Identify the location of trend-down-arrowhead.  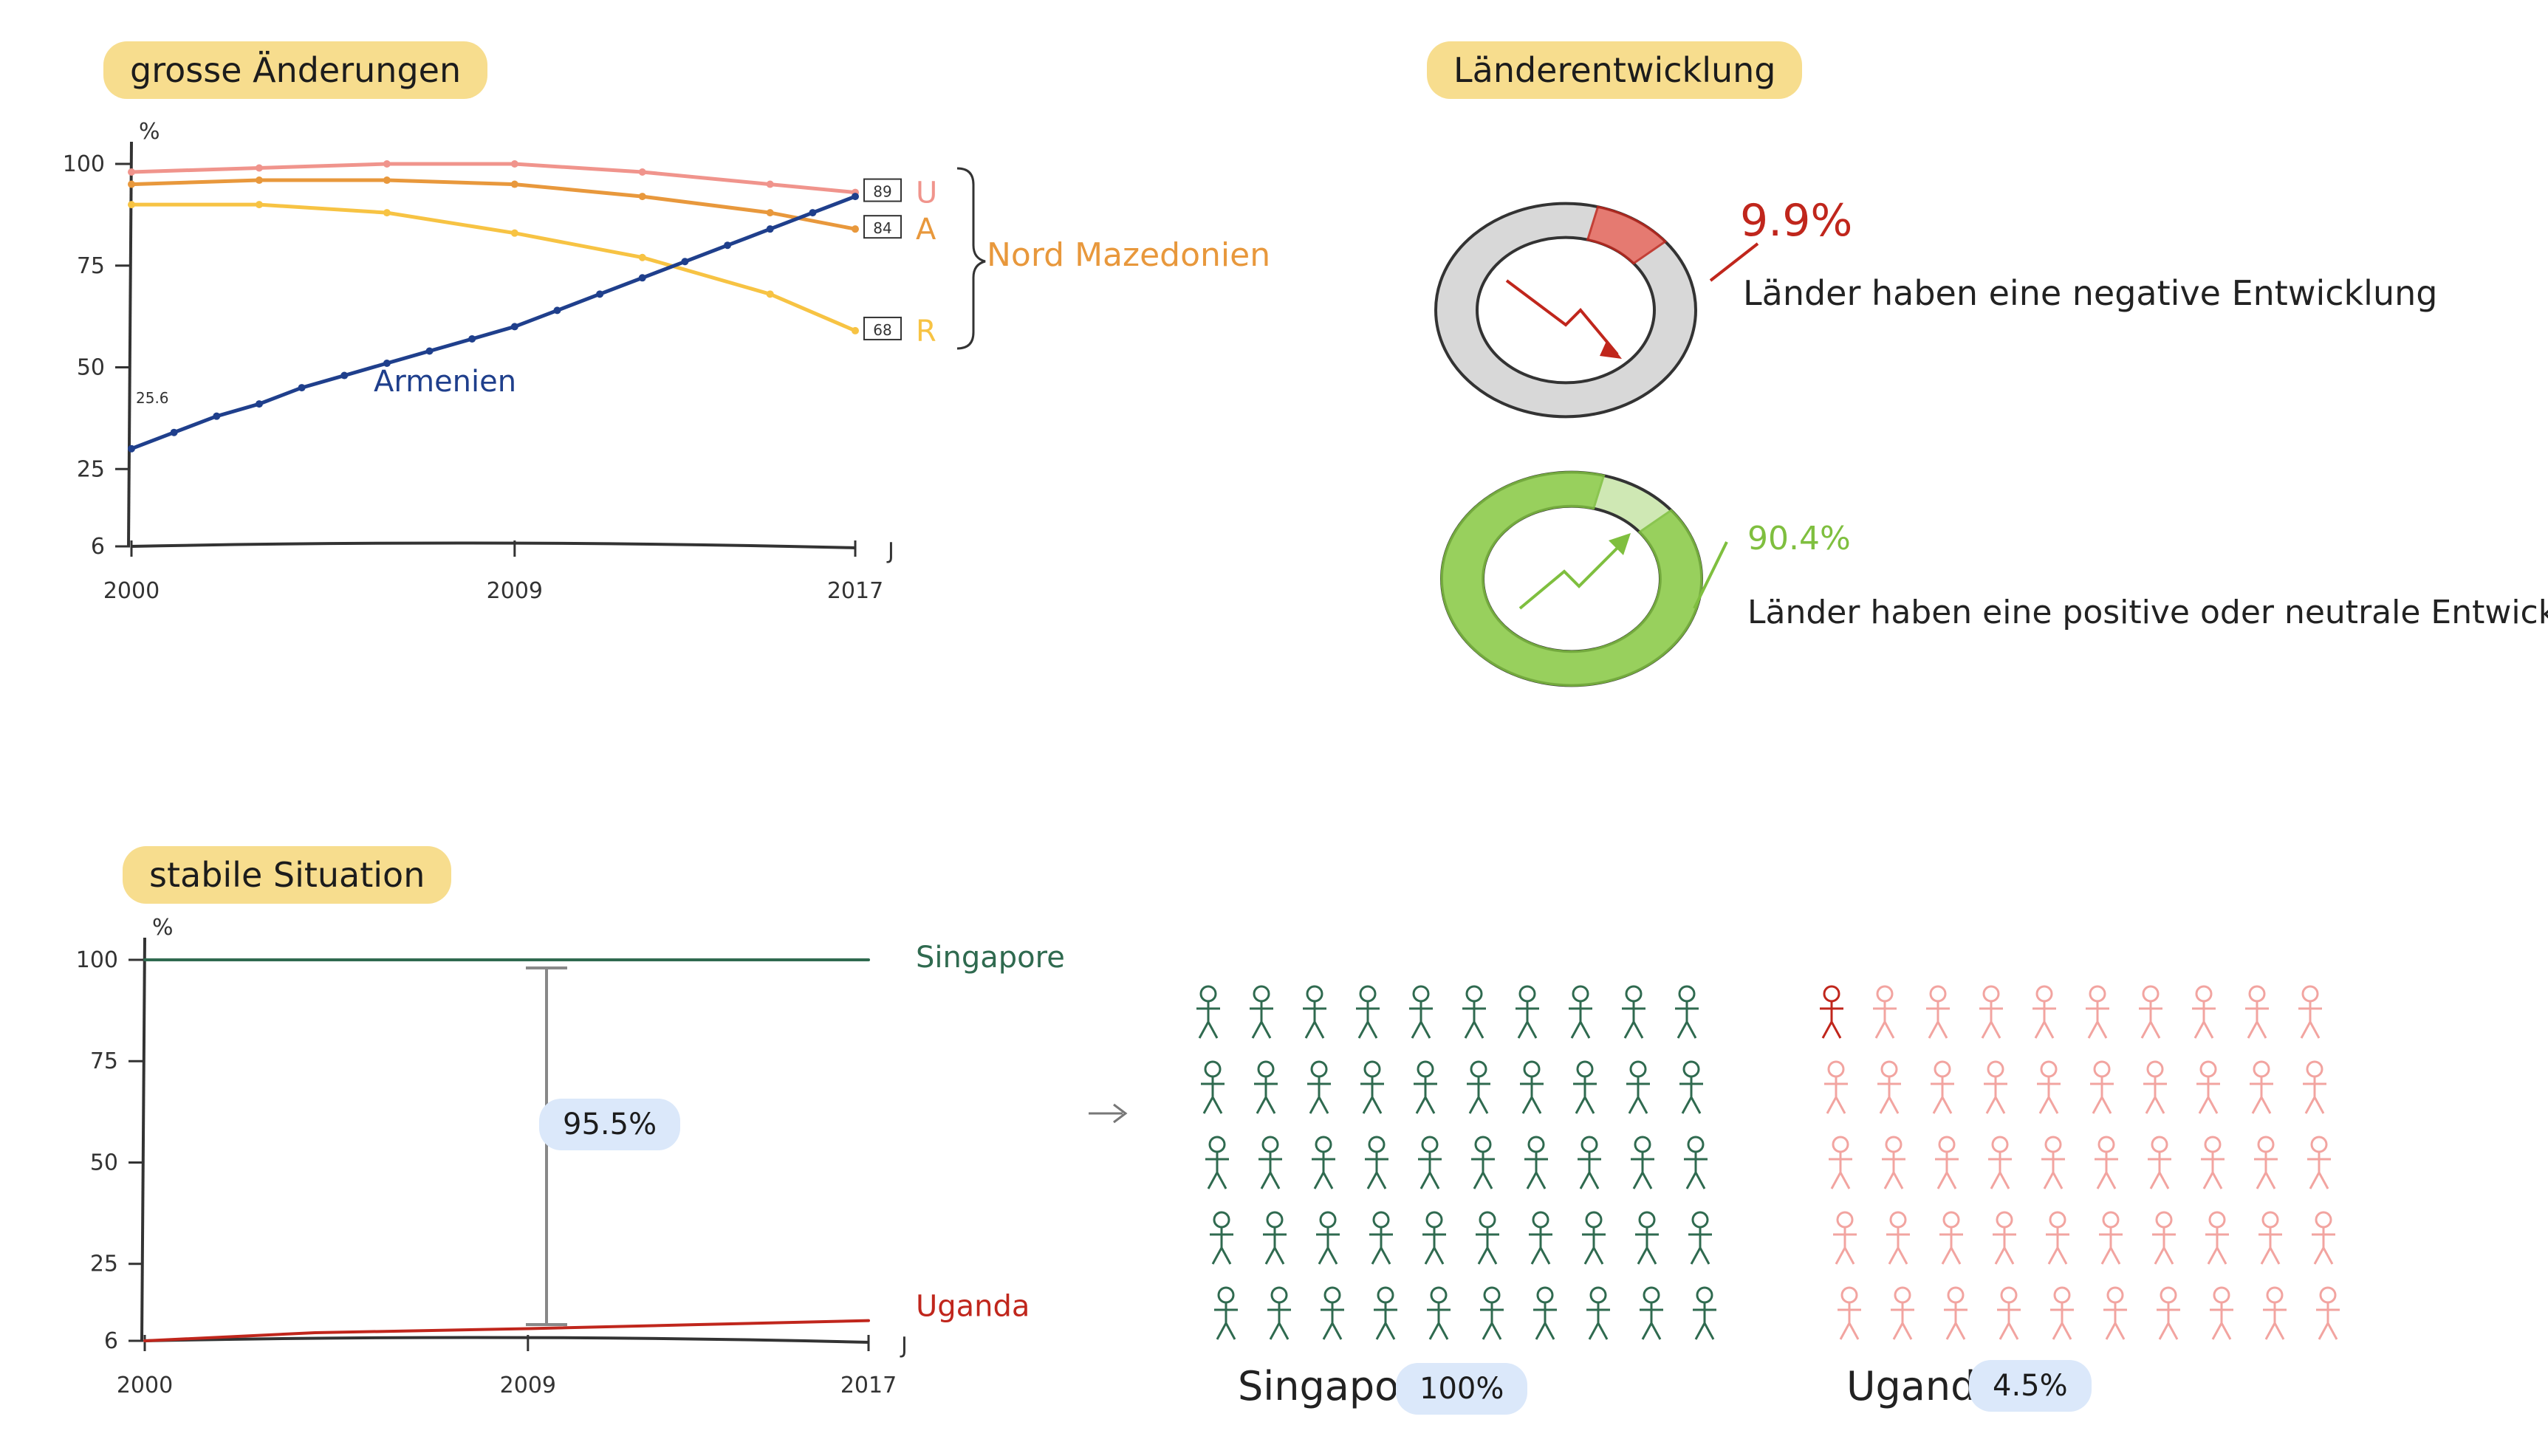
(1611, 350).